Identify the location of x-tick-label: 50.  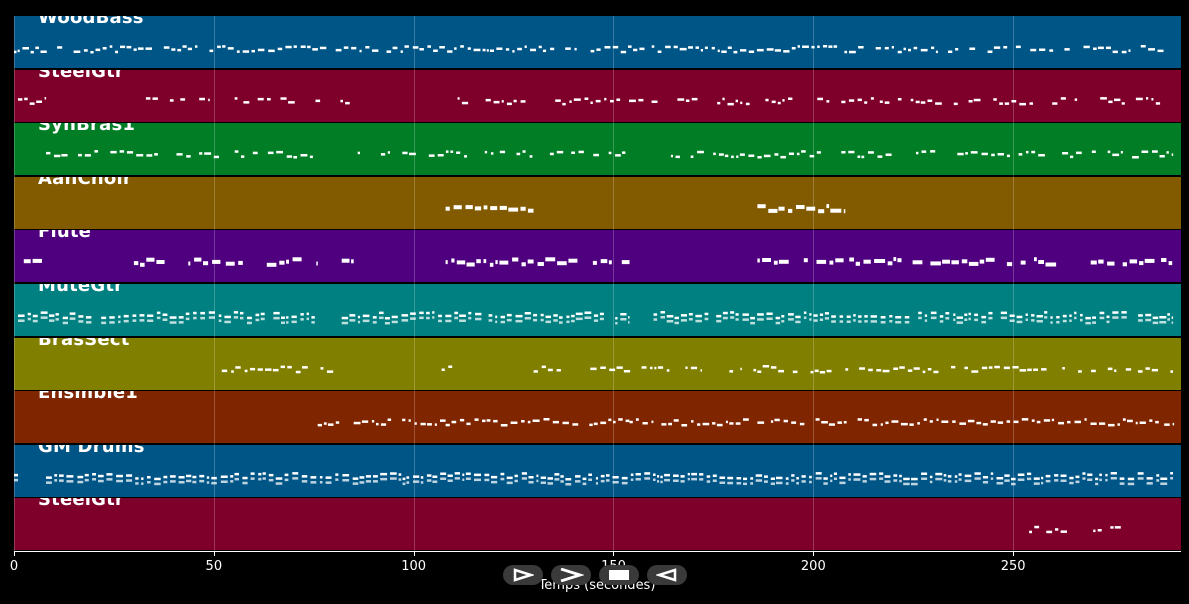
(214, 566).